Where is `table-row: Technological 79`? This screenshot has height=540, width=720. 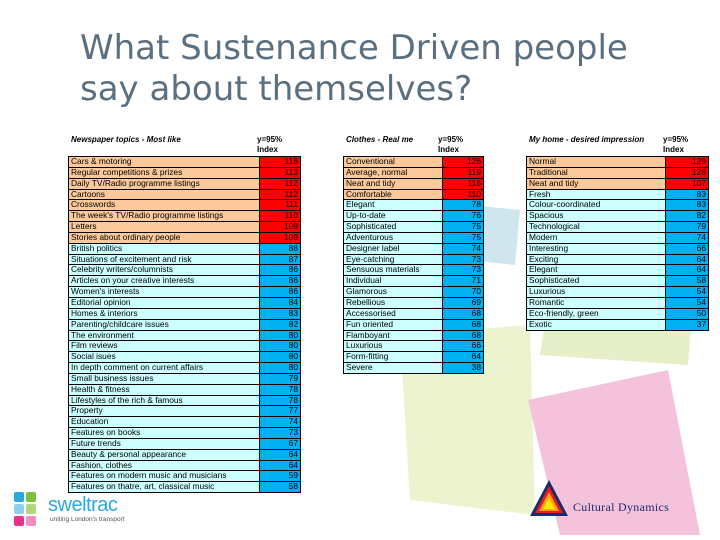 table-row: Technological 79 is located at coordinates (617, 227).